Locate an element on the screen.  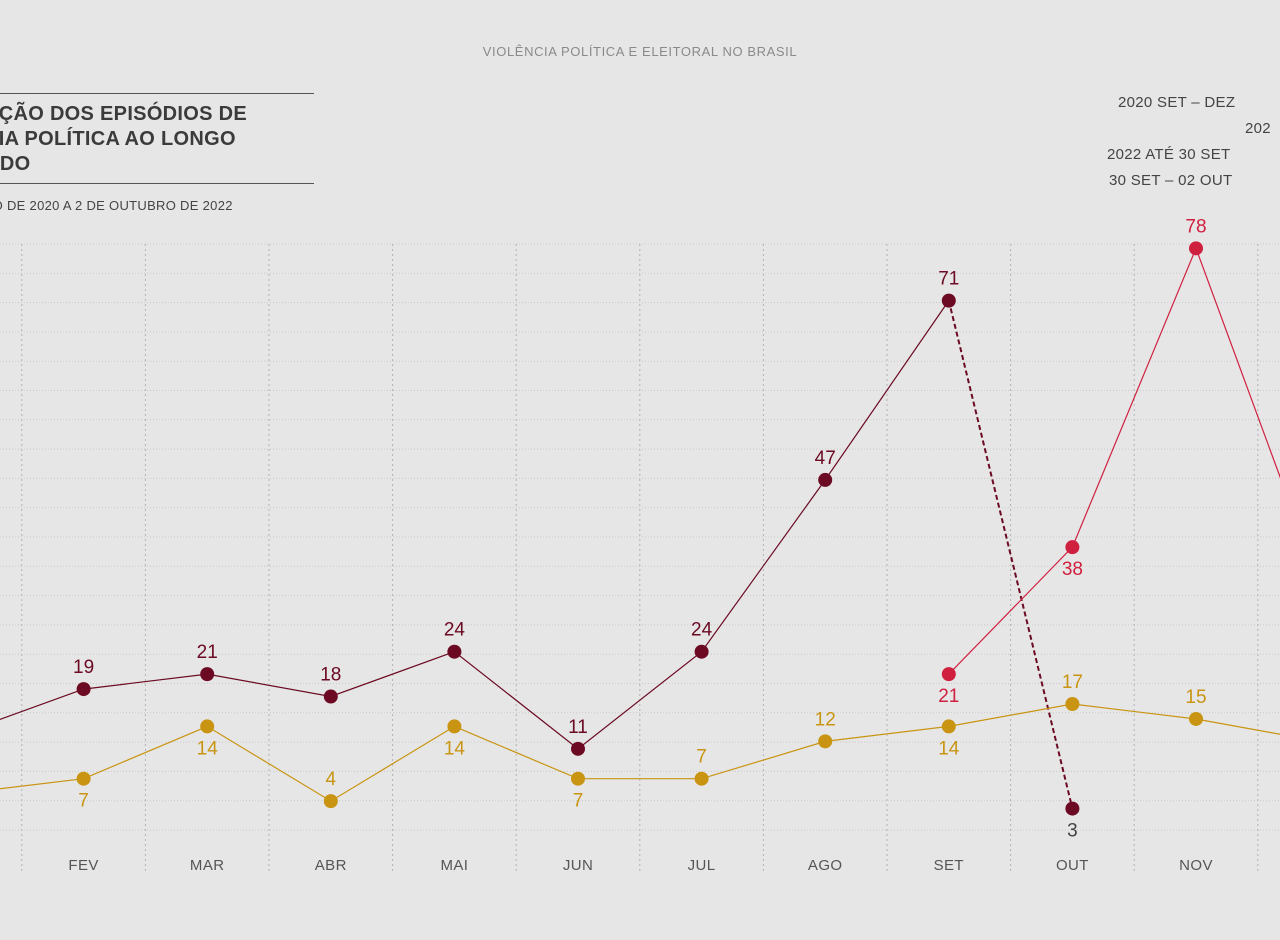
data-label: 19 is located at coordinates (83, 667).